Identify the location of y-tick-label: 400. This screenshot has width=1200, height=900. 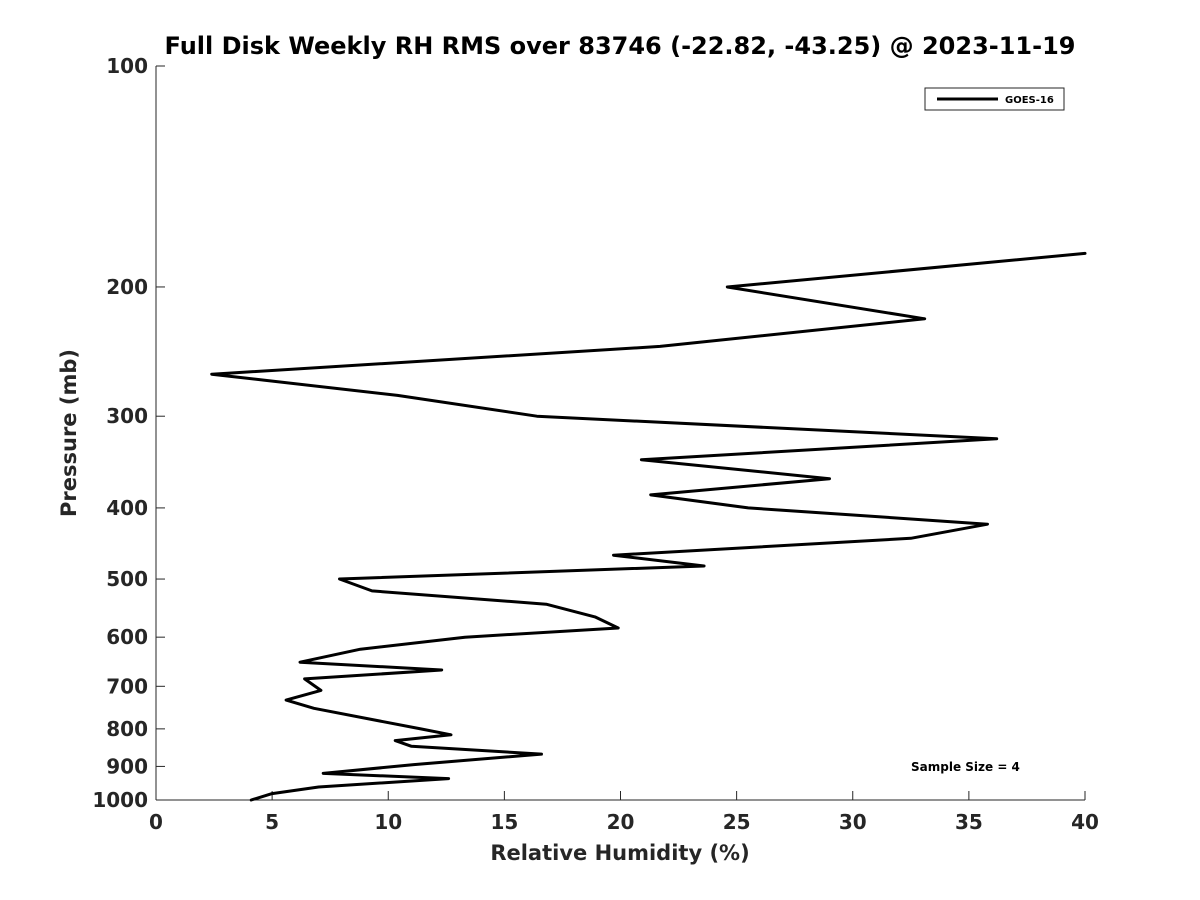
(127, 508).